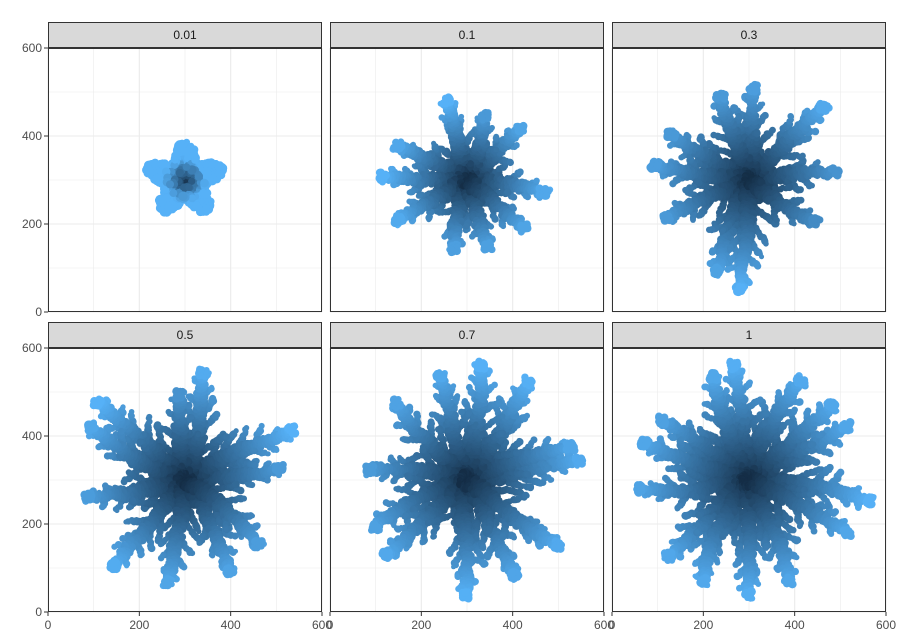  What do you see at coordinates (32, 48) in the screenshot?
I see `y-tick-label: 600` at bounding box center [32, 48].